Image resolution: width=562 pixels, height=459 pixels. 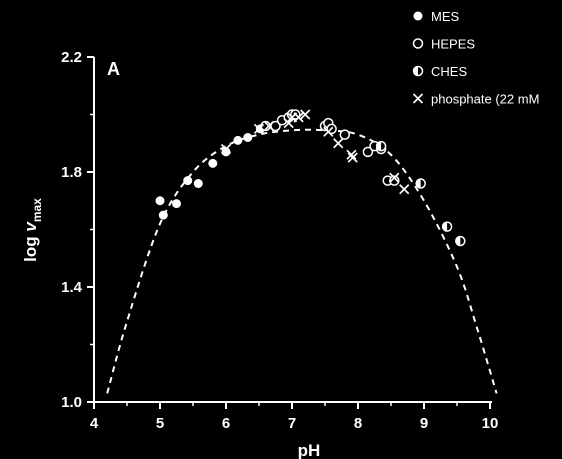 What do you see at coordinates (37, 210) in the screenshot?
I see `y-axis-title-subscript: max` at bounding box center [37, 210].